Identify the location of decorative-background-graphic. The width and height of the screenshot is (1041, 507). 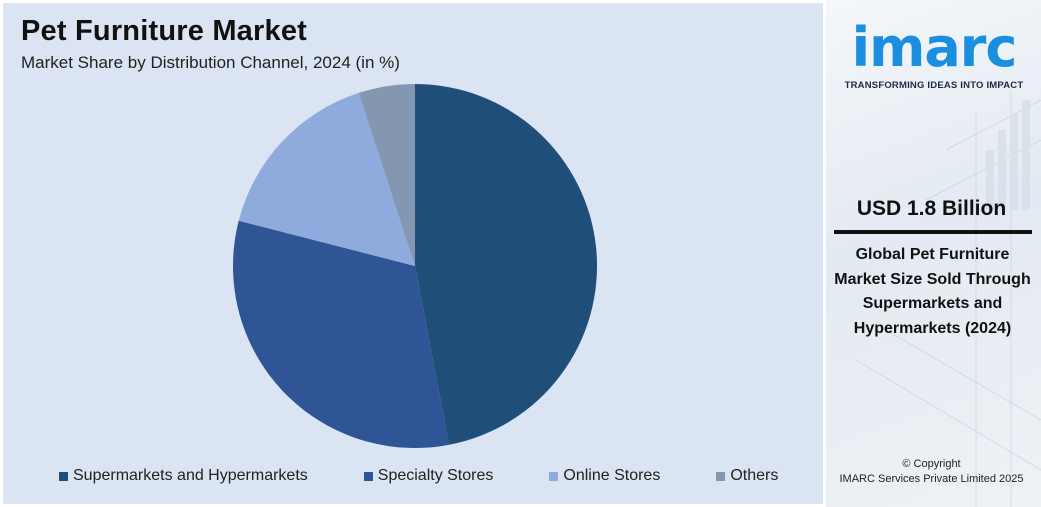
(948, 298).